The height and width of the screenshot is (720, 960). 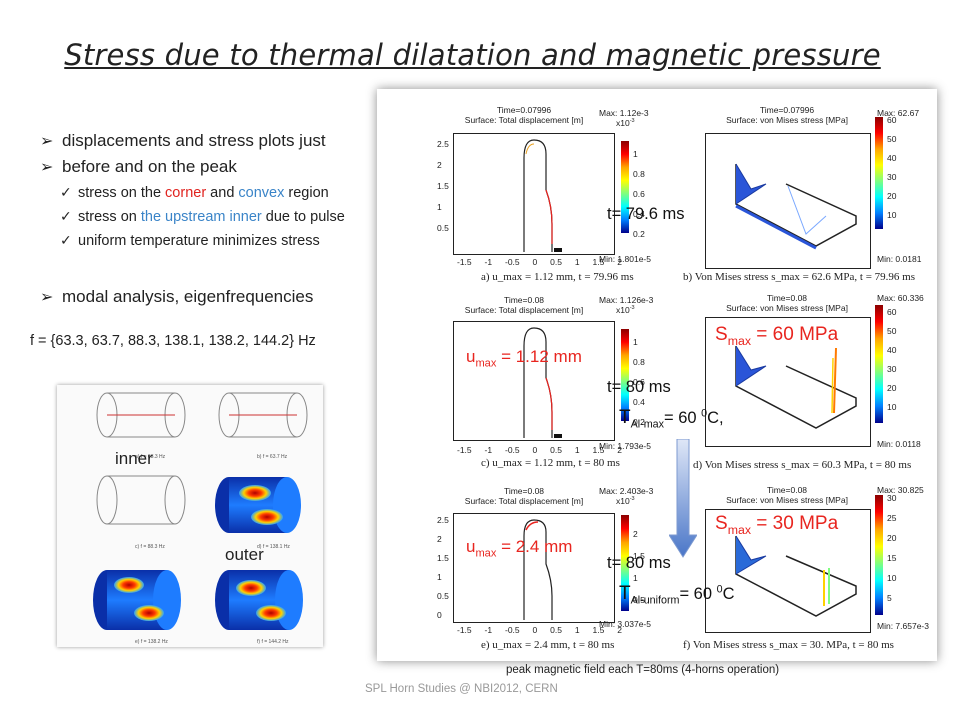 I want to click on plot-b-tick: 40, so click(x=892, y=158).